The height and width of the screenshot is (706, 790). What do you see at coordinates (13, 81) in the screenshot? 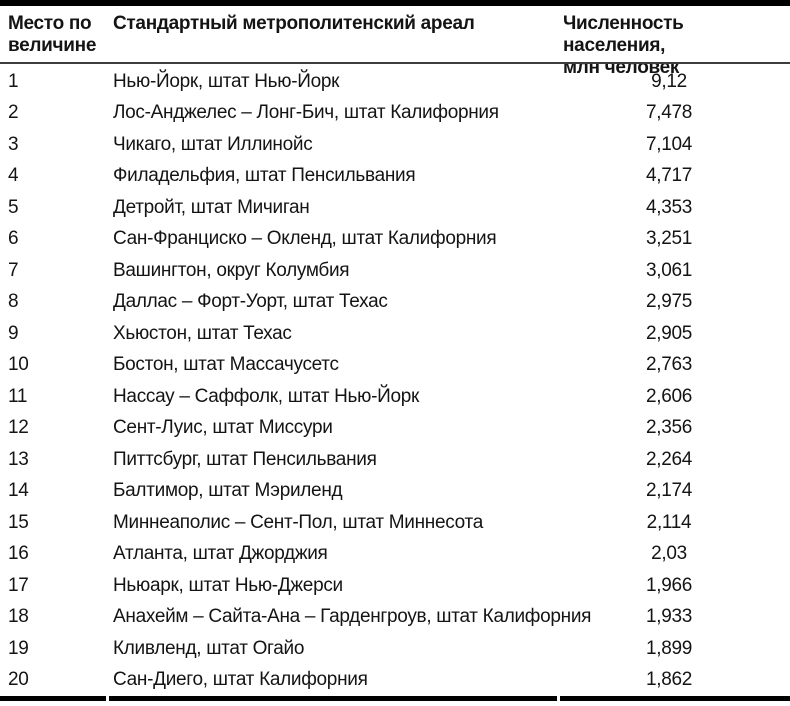
I see `table-cell-rank: 1` at bounding box center [13, 81].